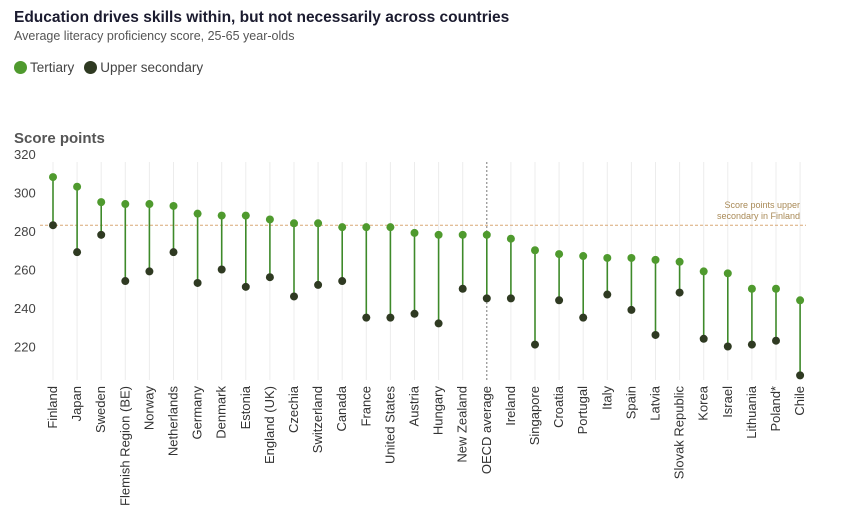 Image resolution: width=844 pixels, height=525 pixels. What do you see at coordinates (751, 412) in the screenshot?
I see `x-tick-label: Lithuania` at bounding box center [751, 412].